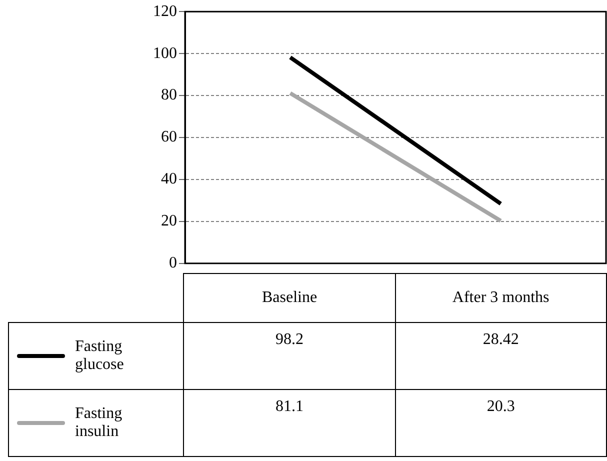  Describe the element at coordinates (169, 179) in the screenshot. I see `y-tick-label: 40` at that location.